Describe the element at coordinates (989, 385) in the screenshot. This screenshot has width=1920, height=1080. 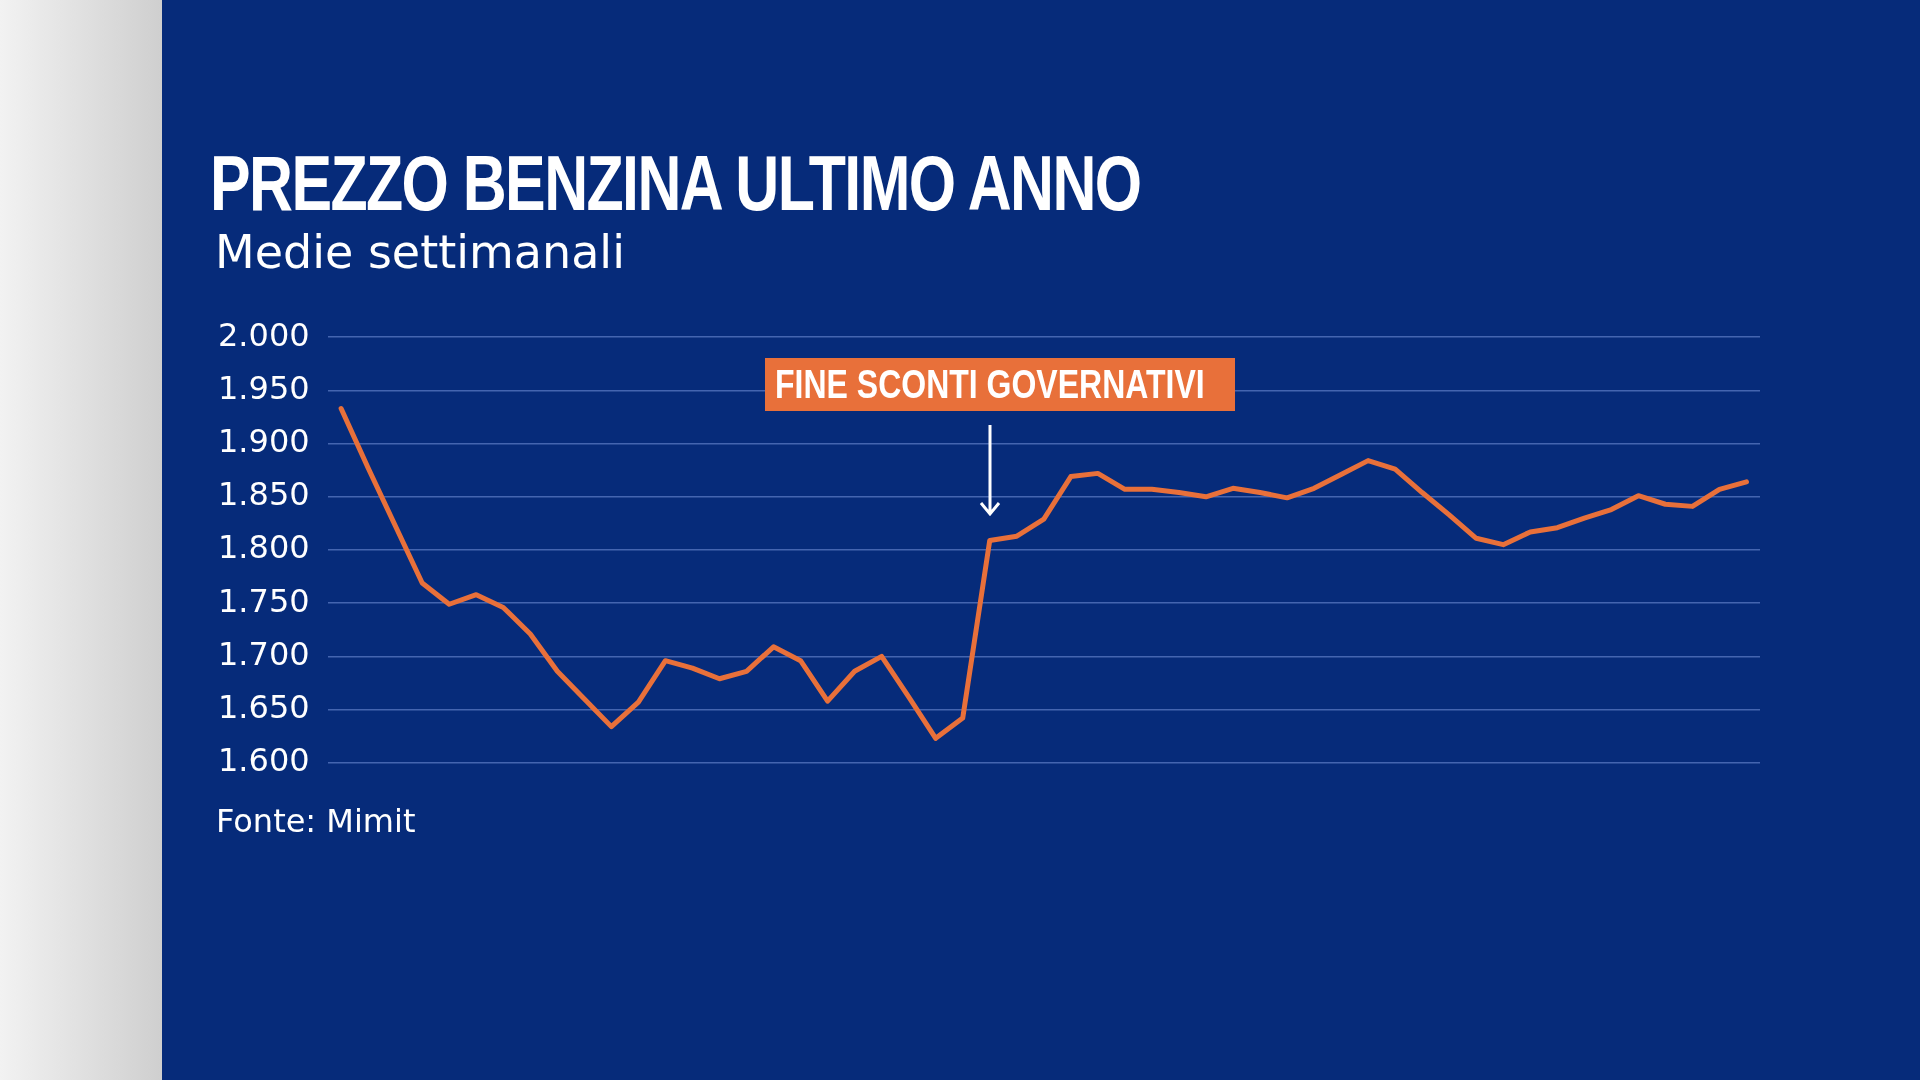
I see `annotation: FINE SCONTI GOVERNATIVI` at that location.